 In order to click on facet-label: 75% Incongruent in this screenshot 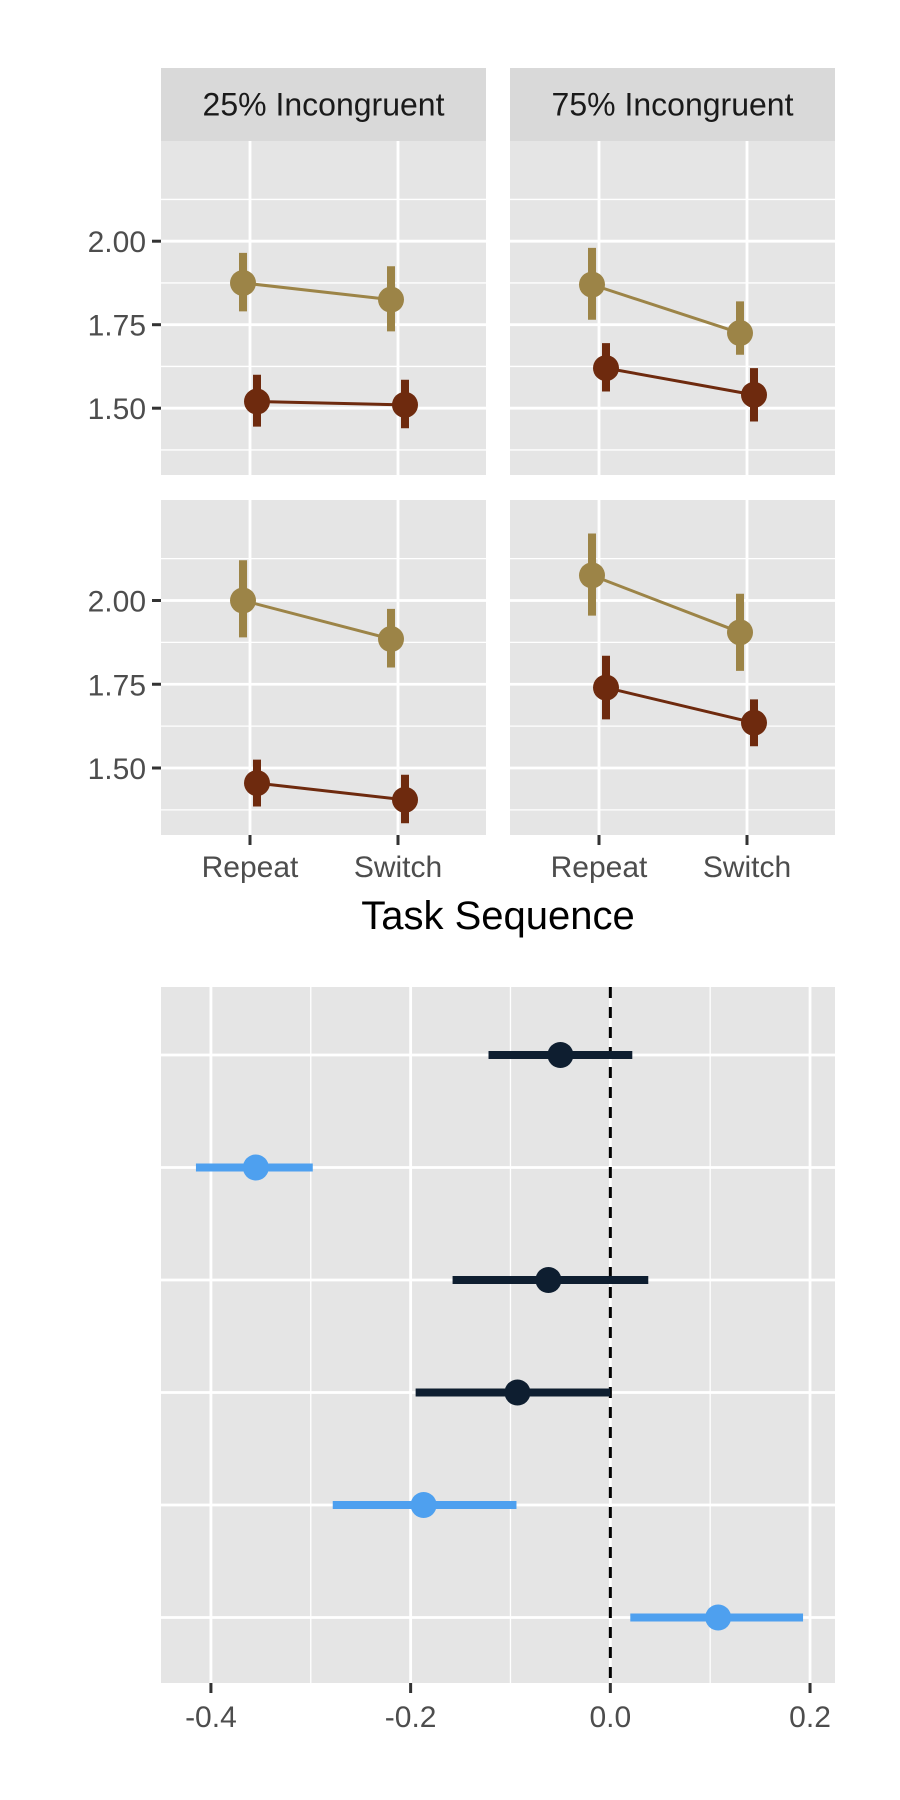, I will do `click(673, 105)`.